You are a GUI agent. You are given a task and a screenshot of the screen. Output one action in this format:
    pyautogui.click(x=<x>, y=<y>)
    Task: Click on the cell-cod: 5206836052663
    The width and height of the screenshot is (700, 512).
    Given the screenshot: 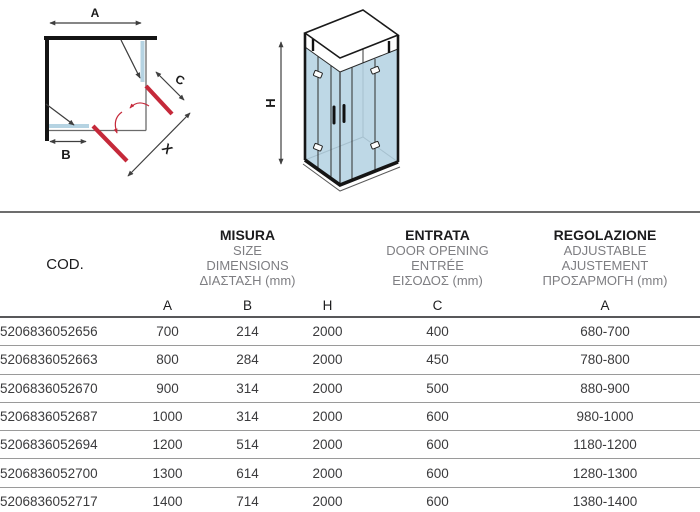 What is the action you would take?
    pyautogui.click(x=49, y=360)
    